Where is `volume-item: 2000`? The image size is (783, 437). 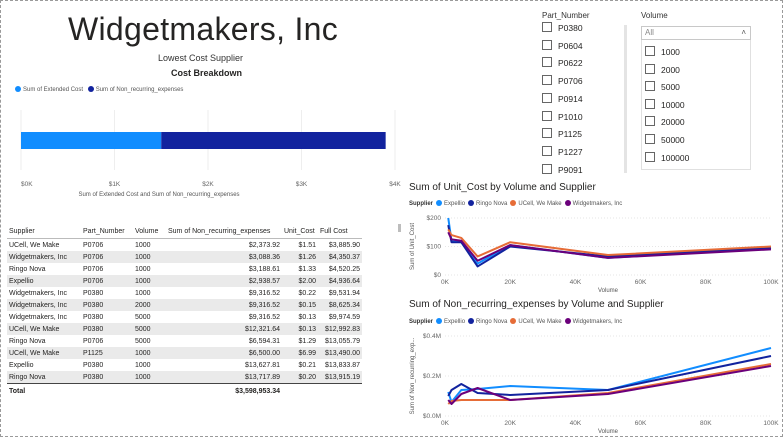 volume-item: 2000 is located at coordinates (662, 69).